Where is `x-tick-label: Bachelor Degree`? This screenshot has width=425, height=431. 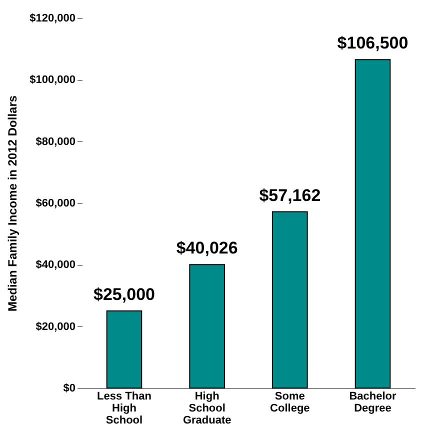
x-tick-label: Bachelor Degree is located at coordinates (373, 402).